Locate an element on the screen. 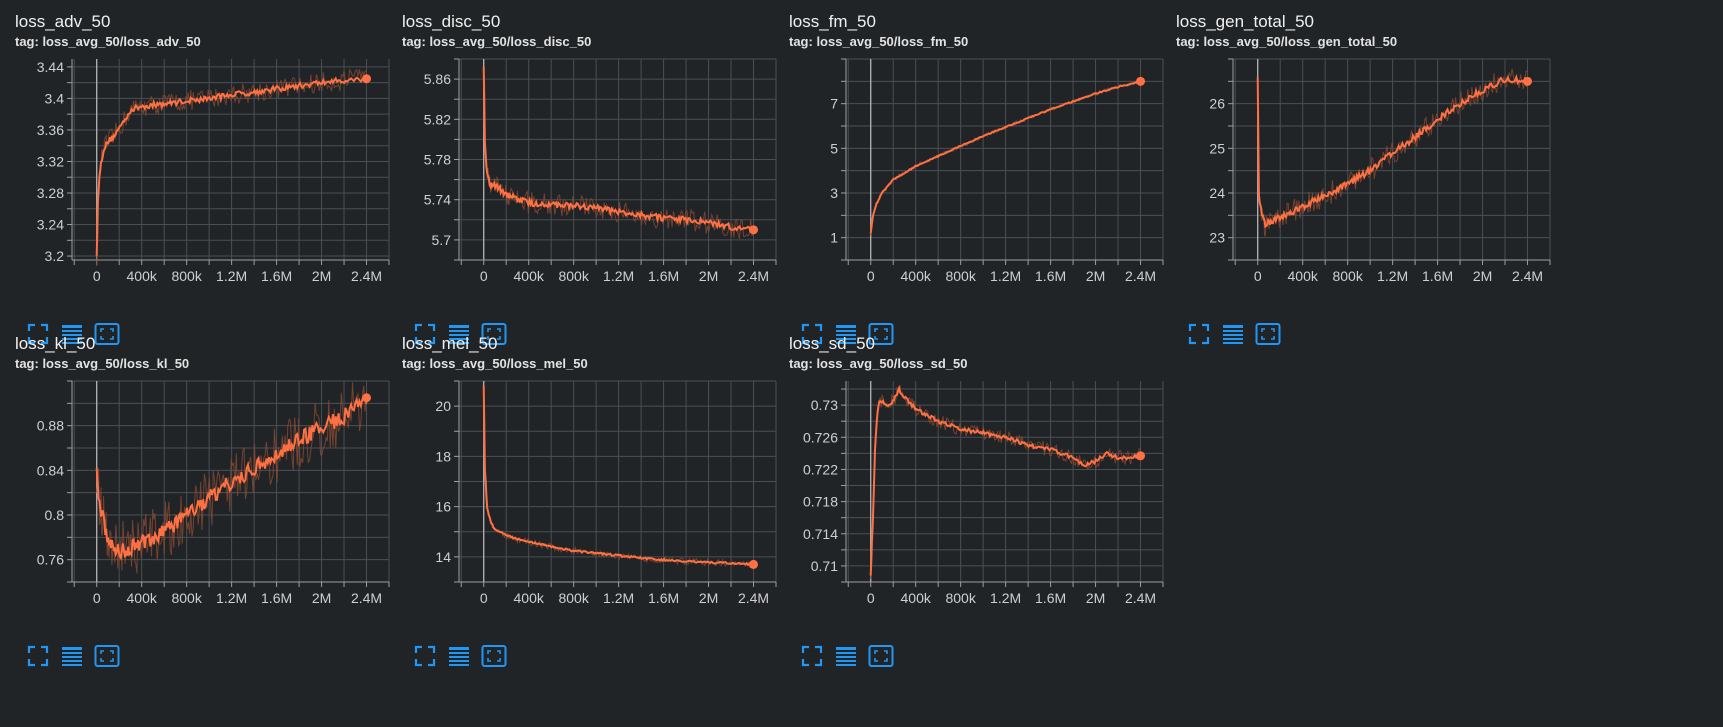  y-tick-label: 25 is located at coordinates (1217, 148).